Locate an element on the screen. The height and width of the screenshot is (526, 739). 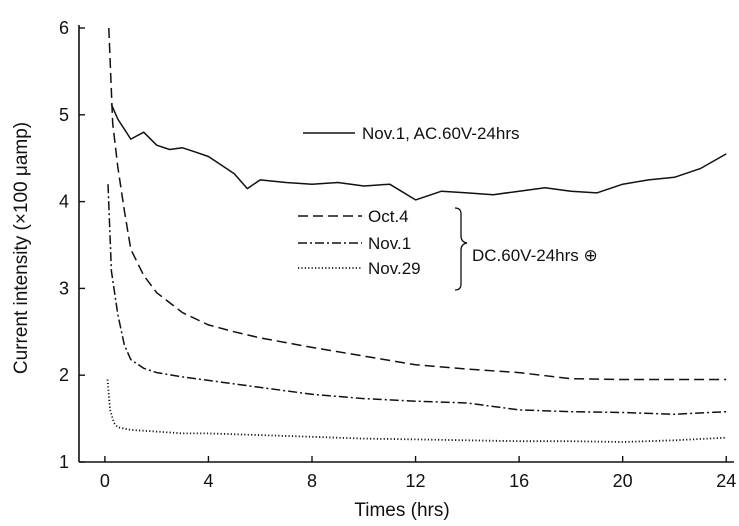
legend-label-2: Oct.4 is located at coordinates (388, 216).